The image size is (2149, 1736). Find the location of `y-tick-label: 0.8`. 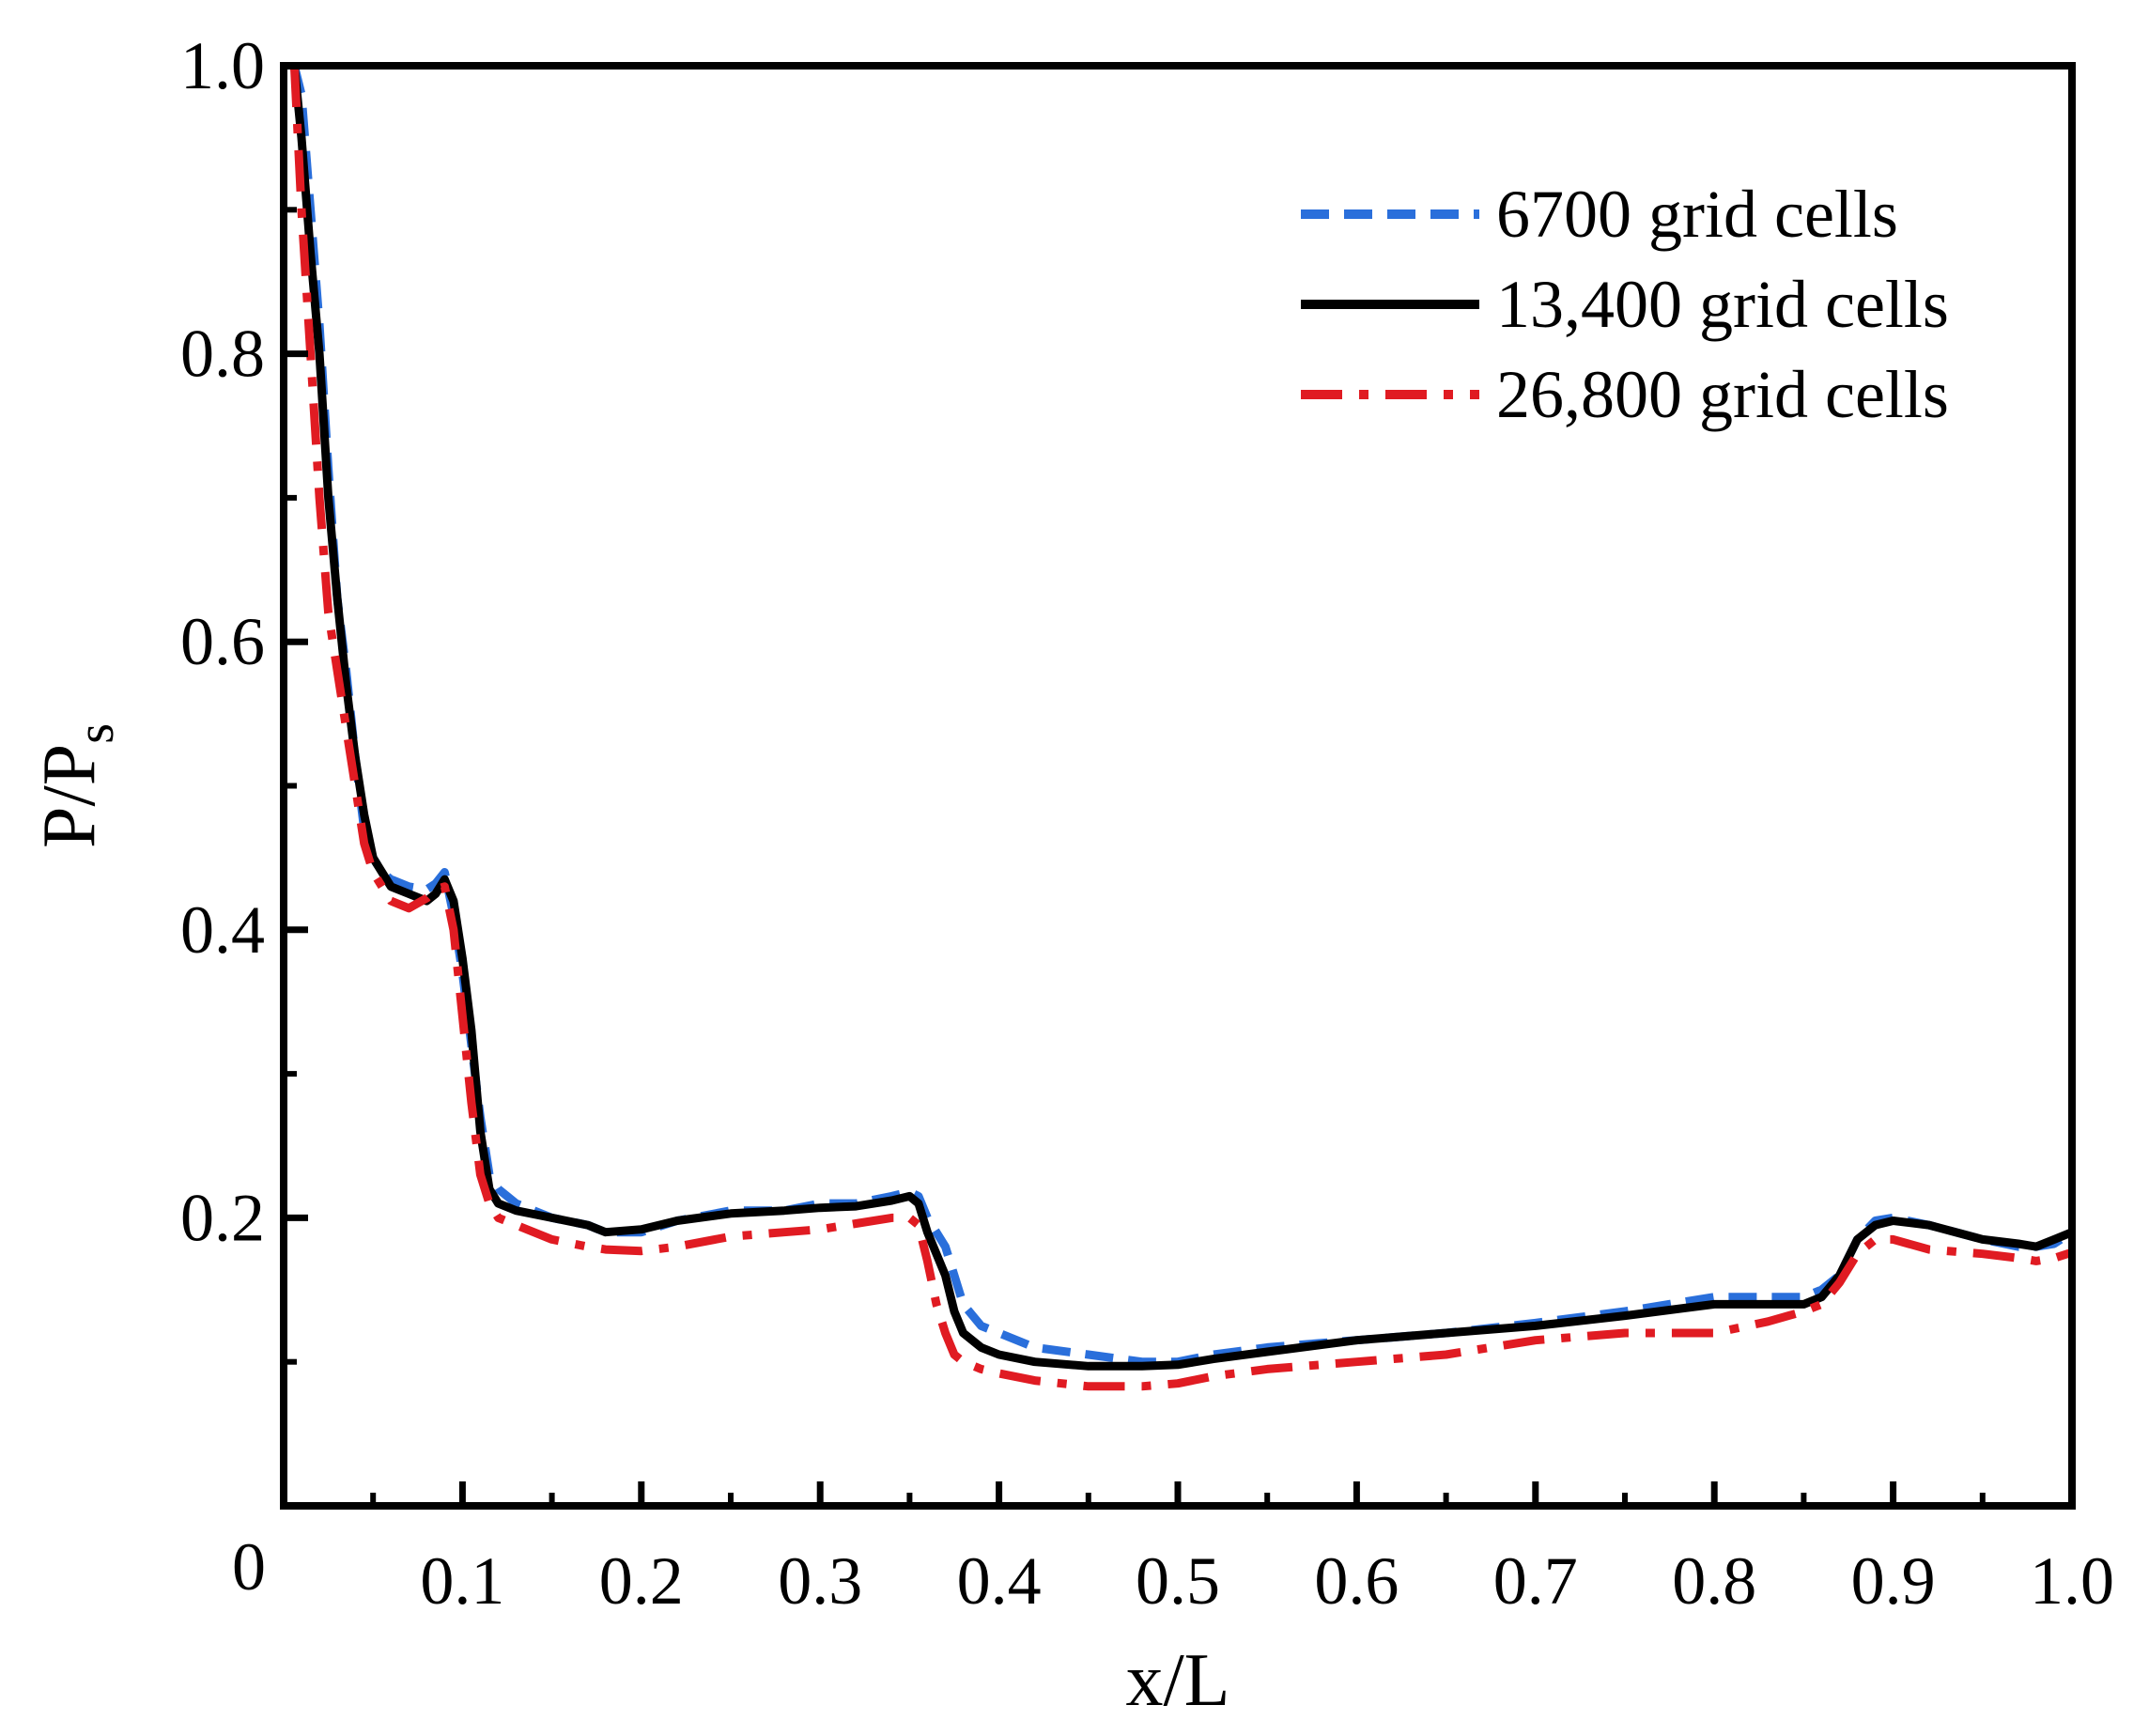

y-tick-label: 0.8 is located at coordinates (222, 354).